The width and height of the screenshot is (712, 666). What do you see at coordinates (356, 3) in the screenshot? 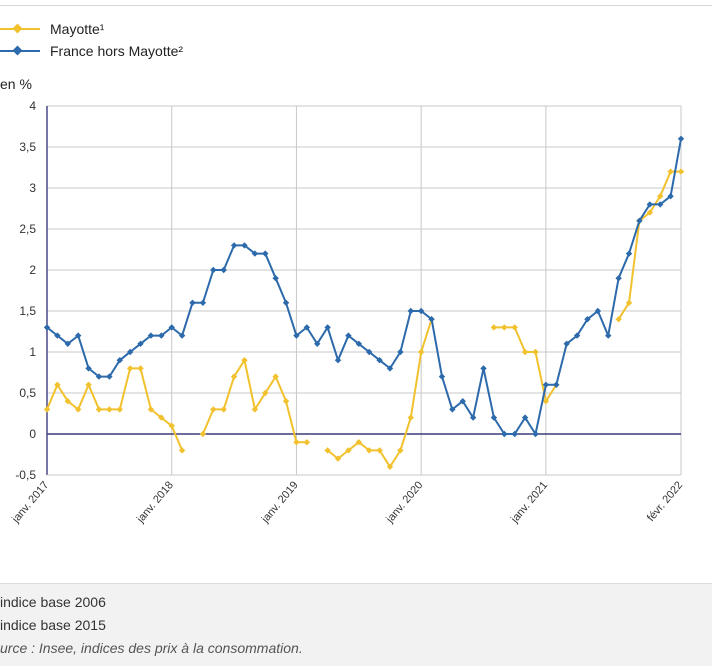
I see `top-divider` at bounding box center [356, 3].